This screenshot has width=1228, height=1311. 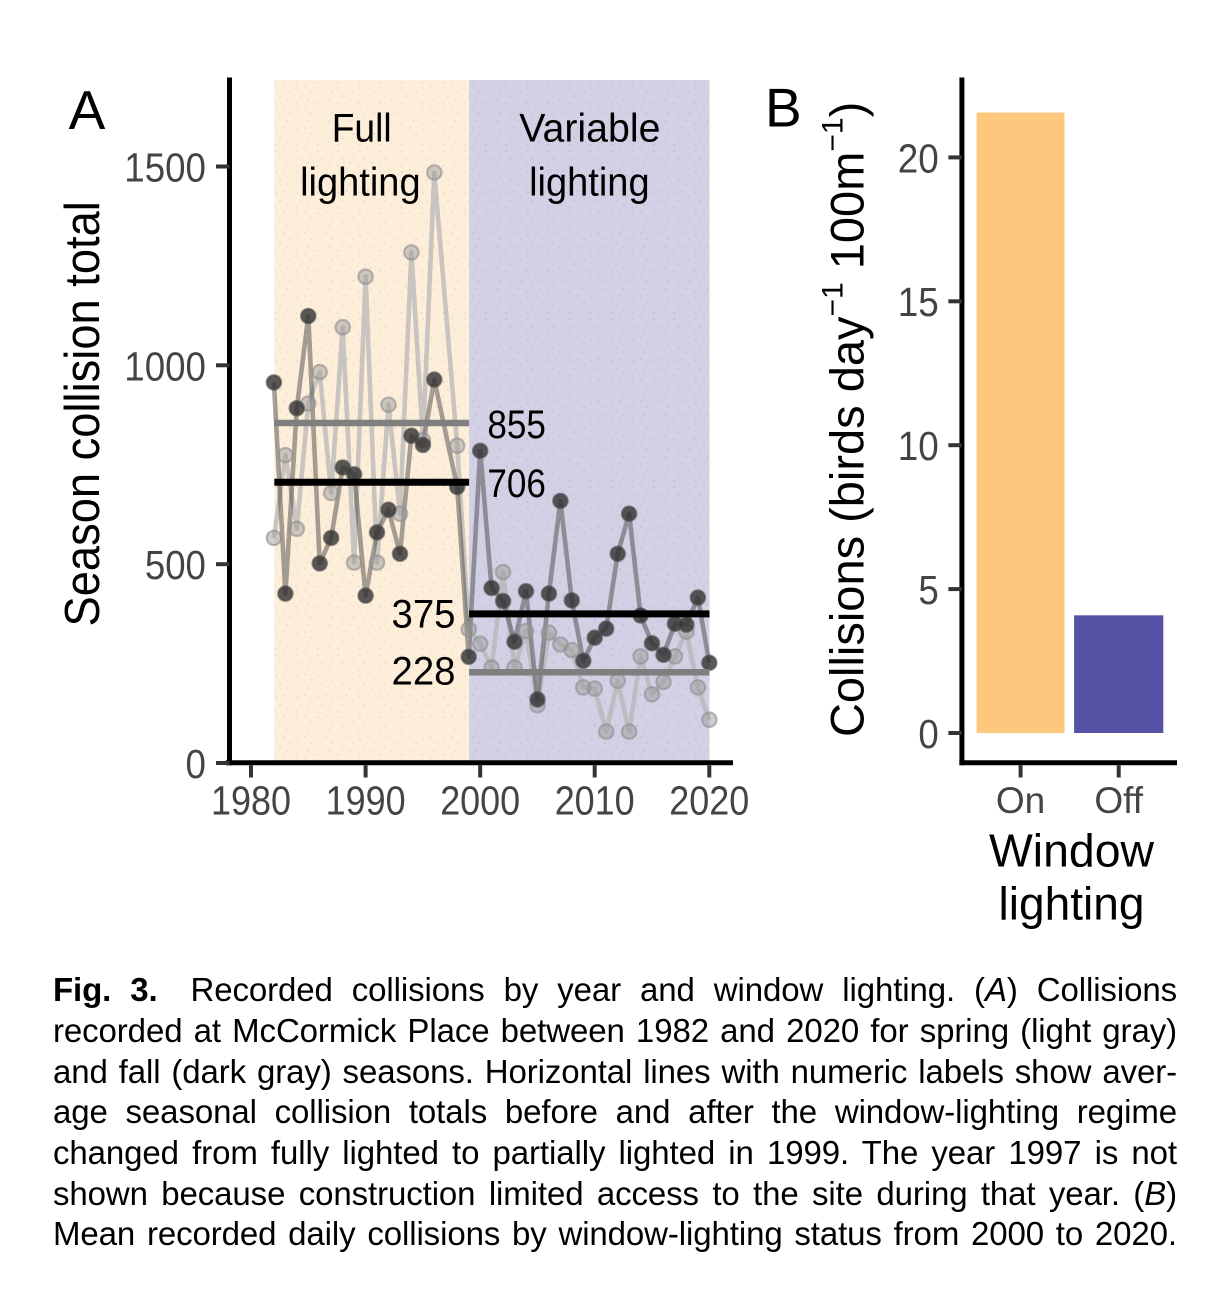 I want to click on svg-text: 706, so click(x=516, y=484).